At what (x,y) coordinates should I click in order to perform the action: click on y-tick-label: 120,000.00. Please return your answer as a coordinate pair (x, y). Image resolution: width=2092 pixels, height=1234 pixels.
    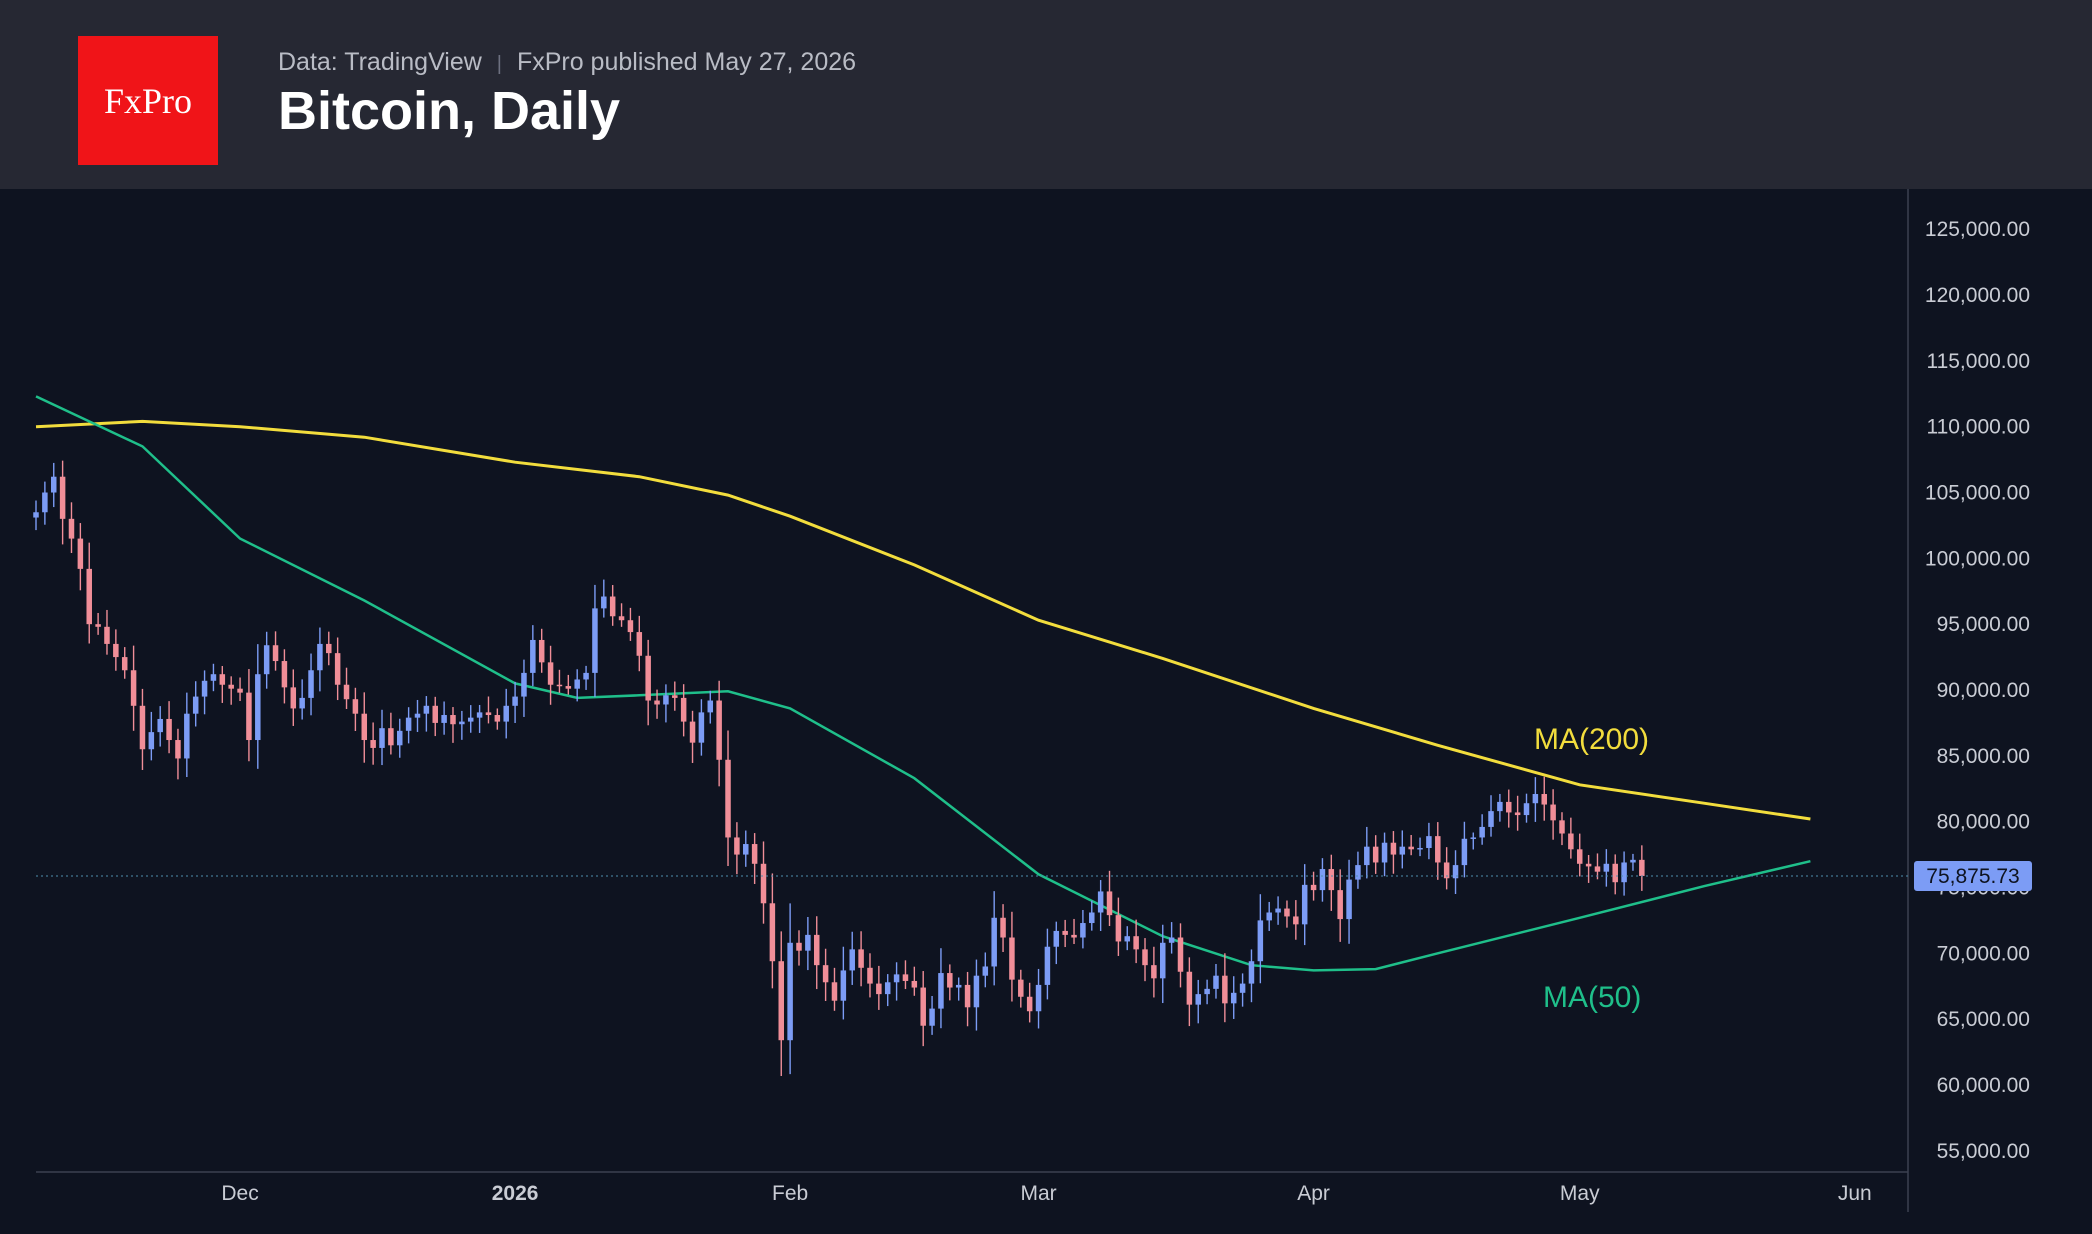
    Looking at the image, I should click on (1977, 295).